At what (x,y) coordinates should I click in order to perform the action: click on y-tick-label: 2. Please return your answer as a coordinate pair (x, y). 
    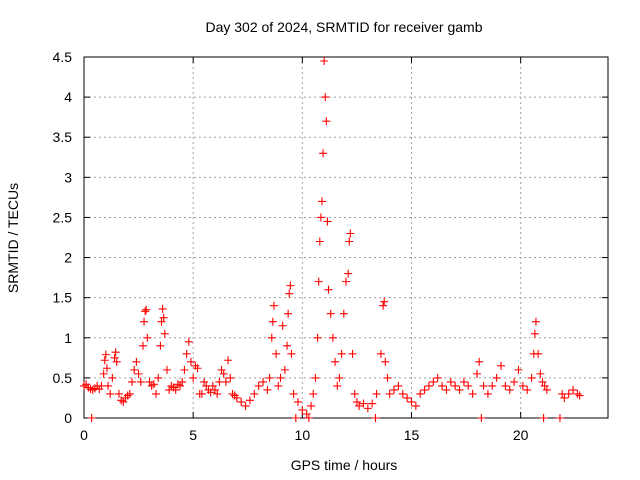
    Looking at the image, I should click on (68, 258).